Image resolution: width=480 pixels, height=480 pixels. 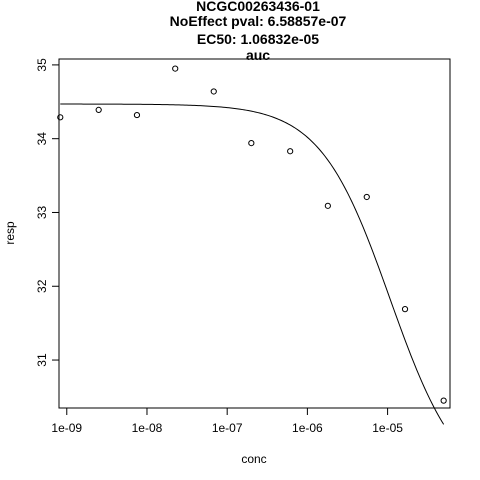 I want to click on y-tick-label: 34, so click(x=42, y=139).